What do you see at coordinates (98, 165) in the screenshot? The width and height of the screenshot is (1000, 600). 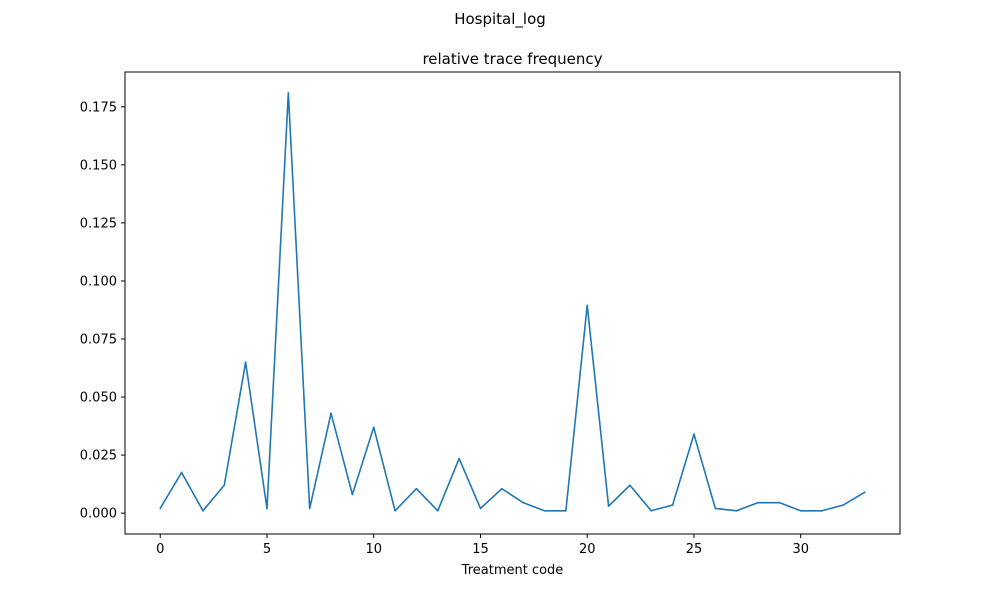 I see `y-tick-label: 0.150` at bounding box center [98, 165].